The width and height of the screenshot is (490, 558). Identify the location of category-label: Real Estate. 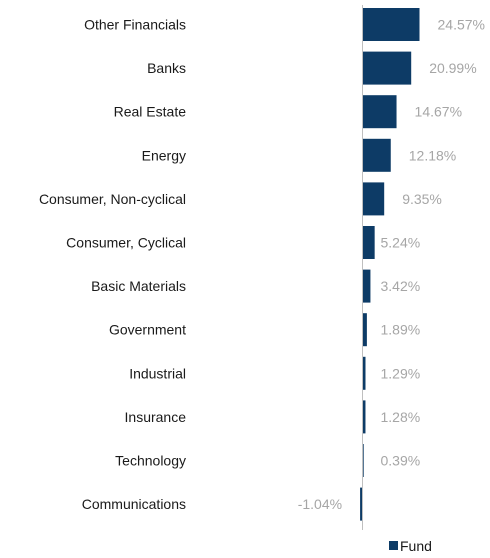
(150, 112).